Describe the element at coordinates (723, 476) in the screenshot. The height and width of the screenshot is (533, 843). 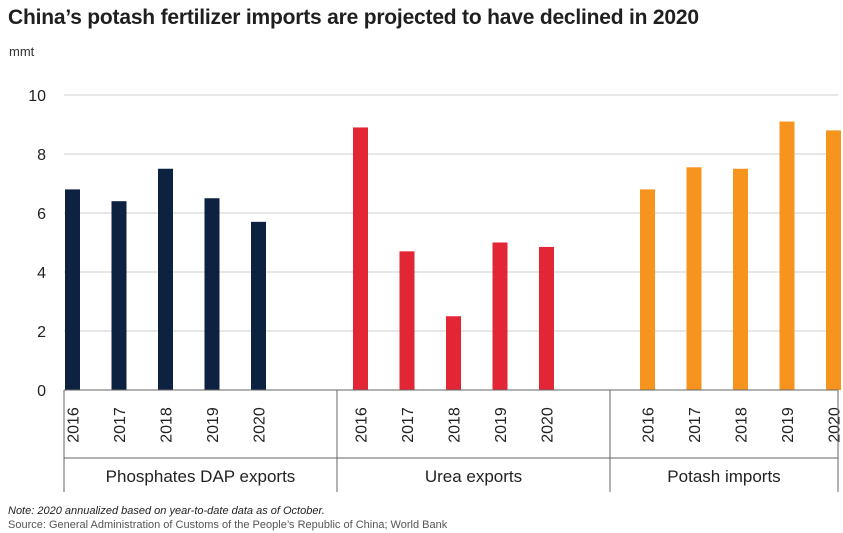
I see `group-label: Potash imports` at that location.